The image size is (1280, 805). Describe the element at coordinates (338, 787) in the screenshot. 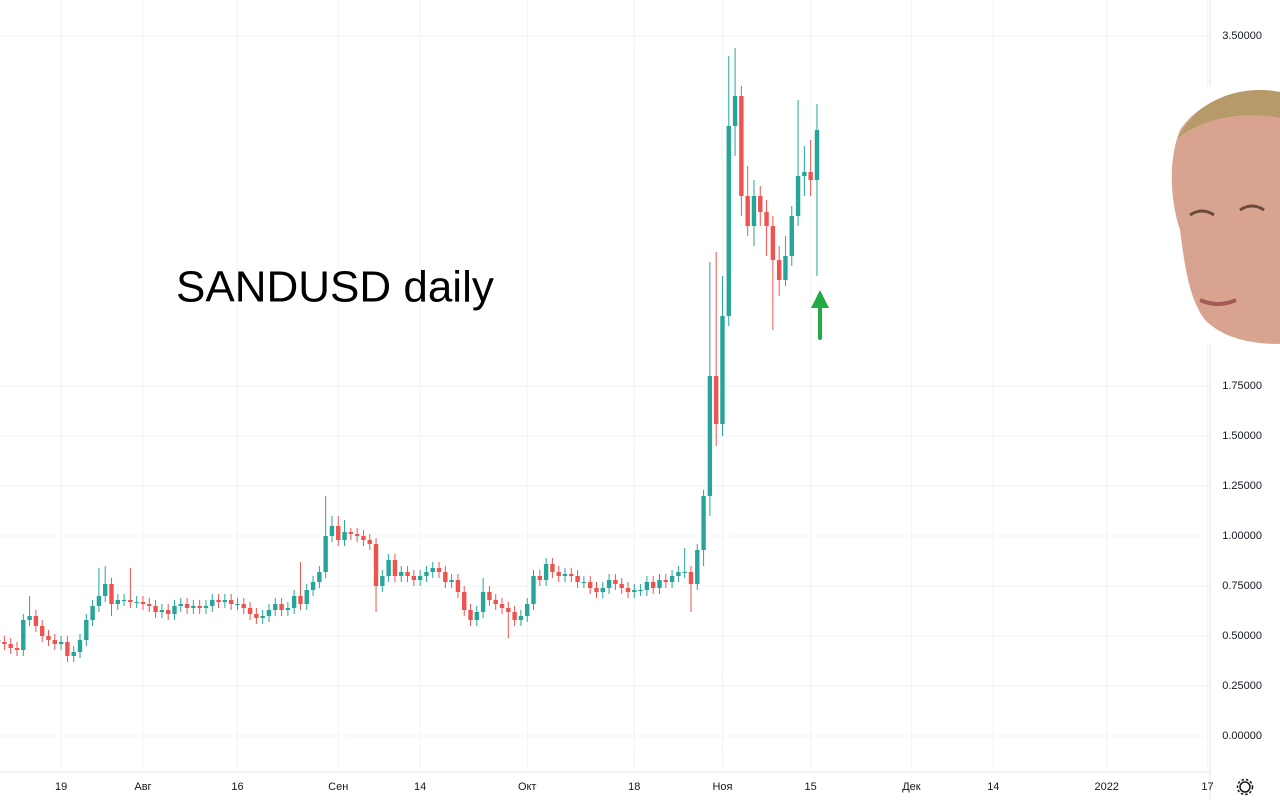

I see `x-tick-label: Сен` at that location.